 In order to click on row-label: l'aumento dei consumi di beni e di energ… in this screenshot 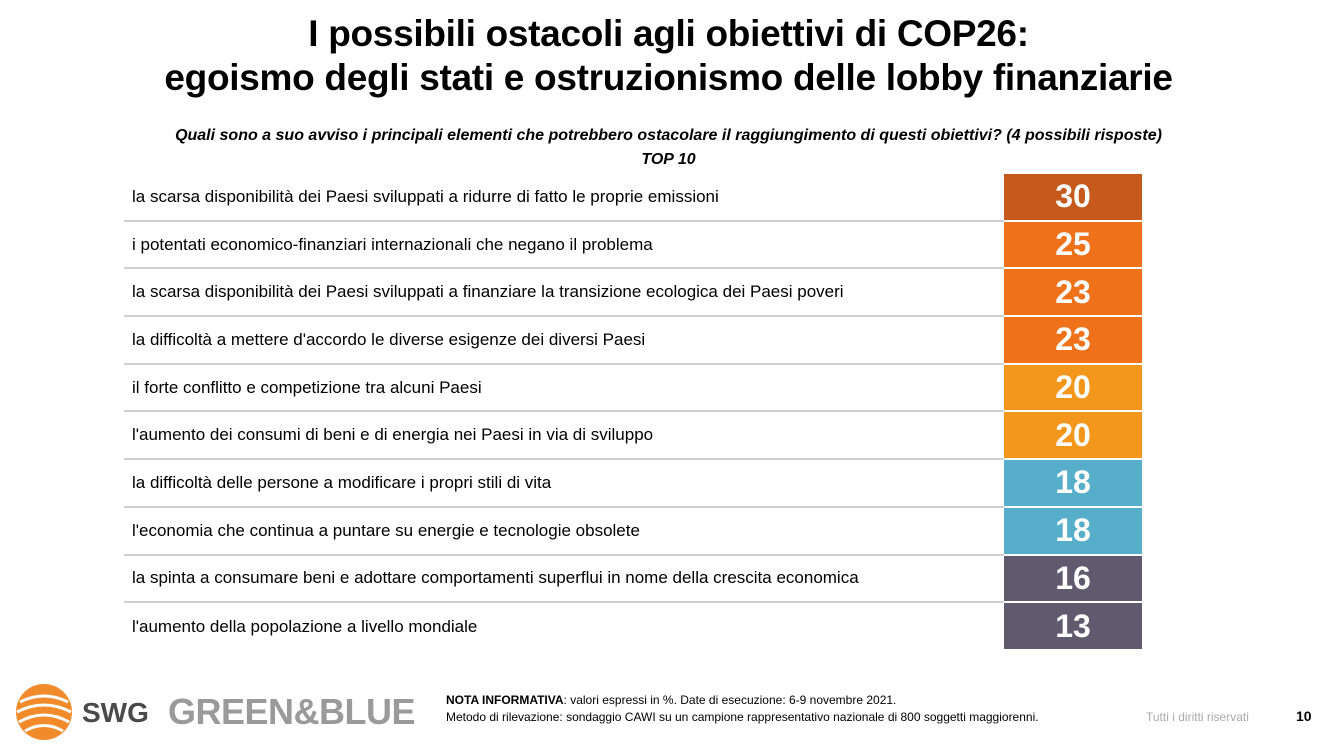, I will do `click(564, 436)`.